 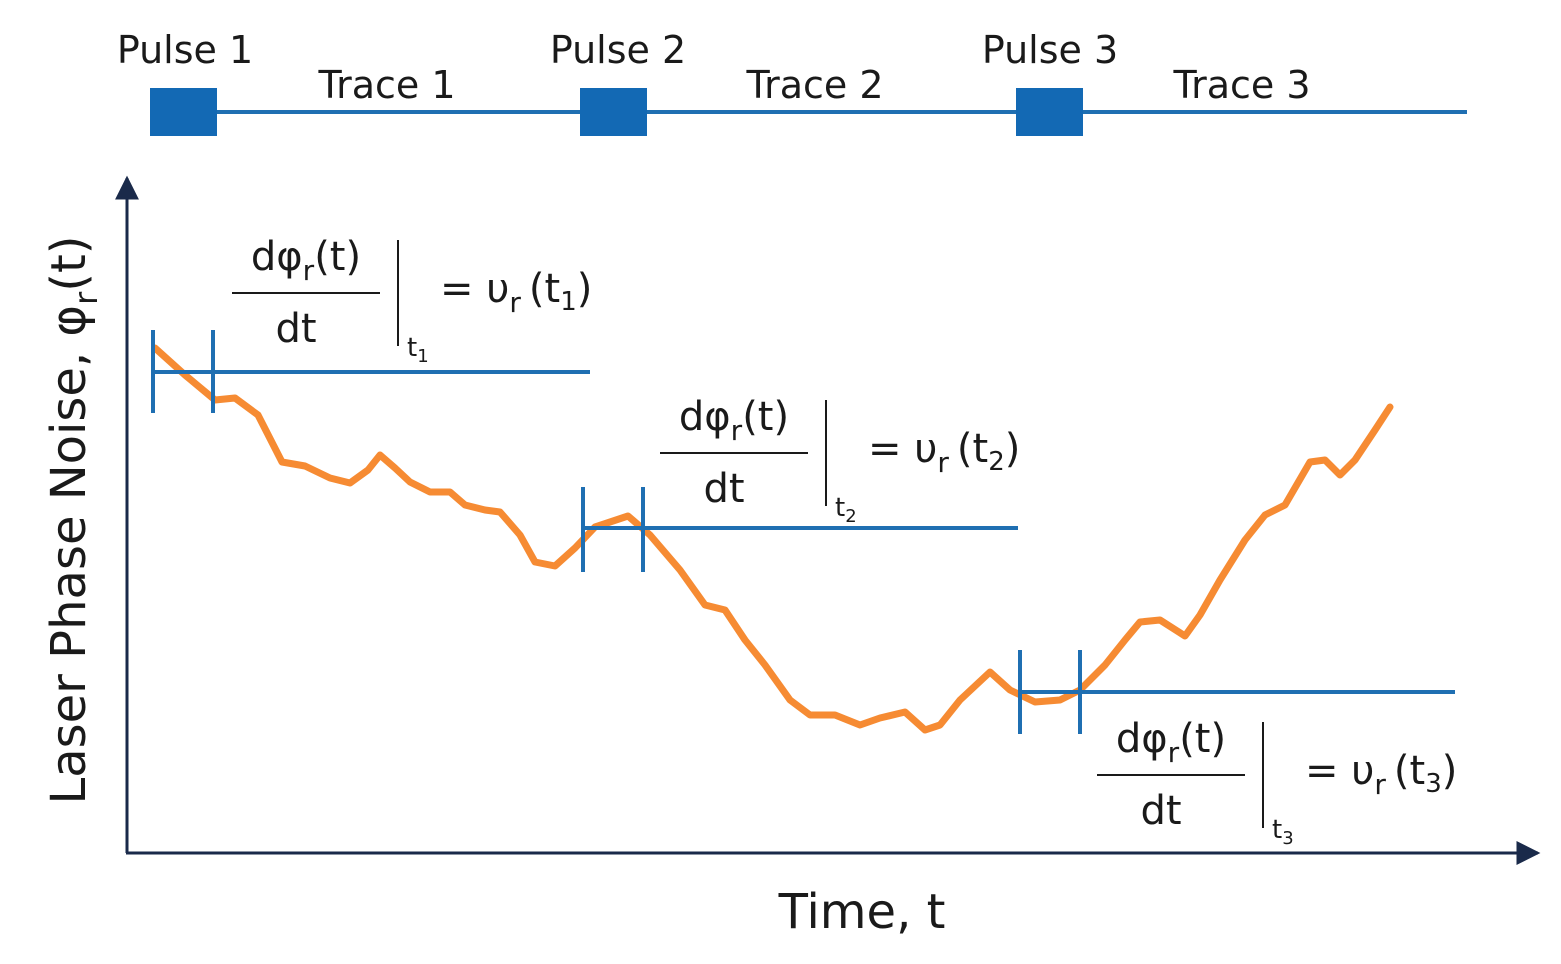 I want to click on eval-sub: 2, so click(x=850, y=516).